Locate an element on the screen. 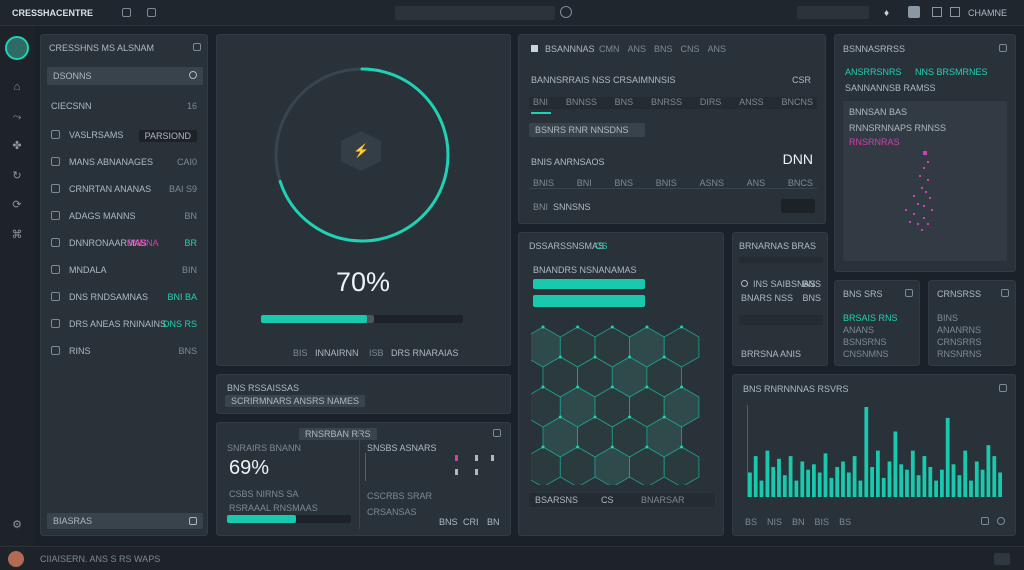  hex-title: DSSARSSNSMAS is located at coordinates (567, 246).